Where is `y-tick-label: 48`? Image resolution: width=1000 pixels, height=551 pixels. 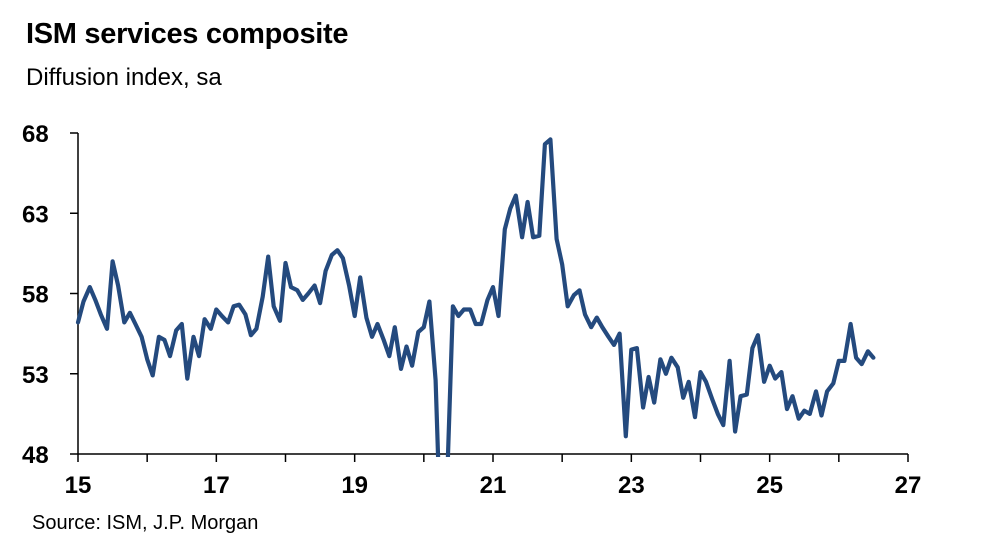 y-tick-label: 48 is located at coordinates (35, 455).